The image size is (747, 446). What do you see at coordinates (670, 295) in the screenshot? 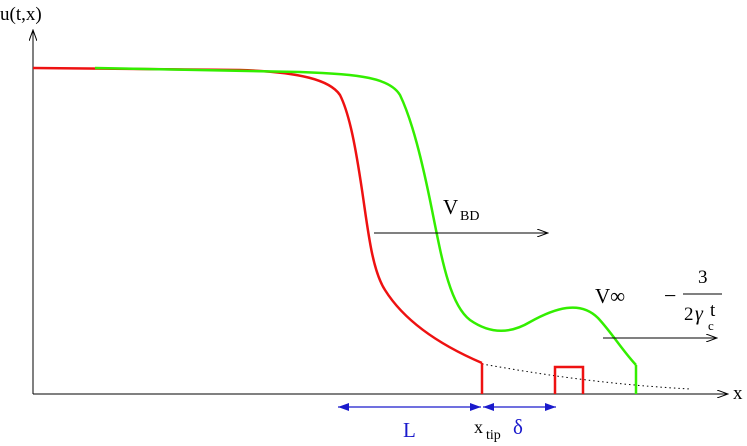
I see `minus-sign: −` at bounding box center [670, 295].